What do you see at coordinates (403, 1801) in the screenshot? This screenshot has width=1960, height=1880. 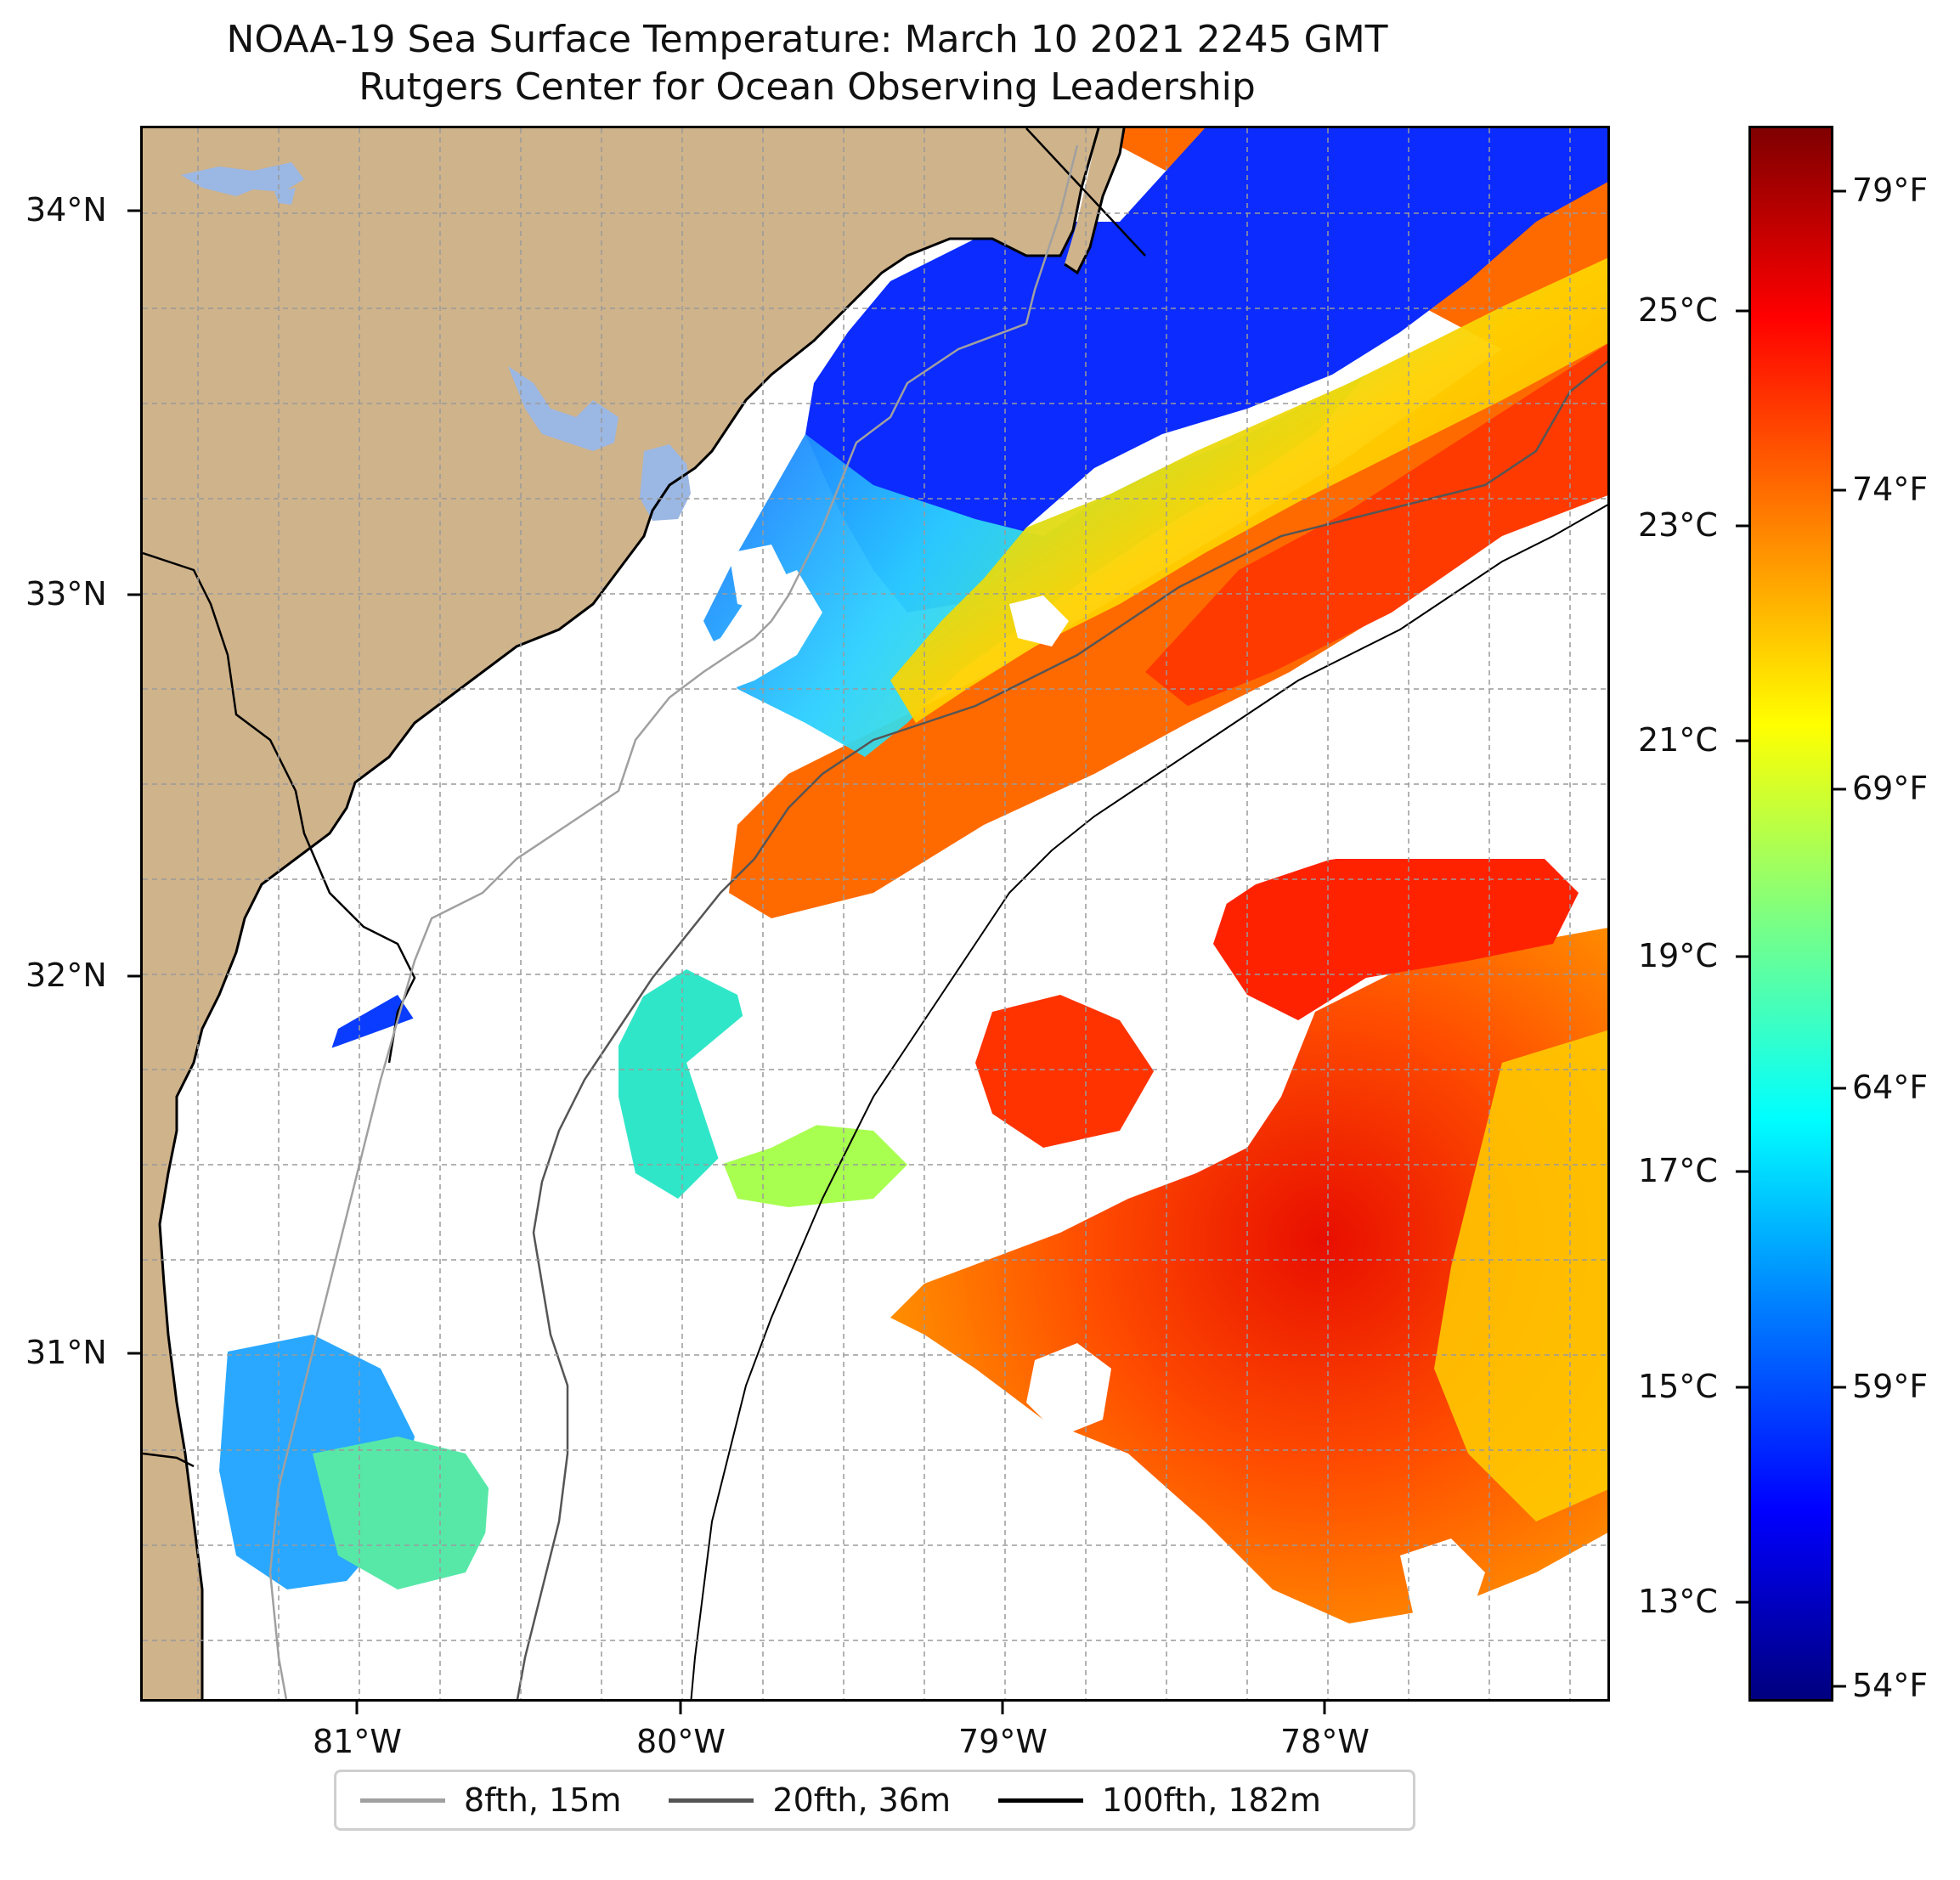 I see `legend-line-15m` at bounding box center [403, 1801].